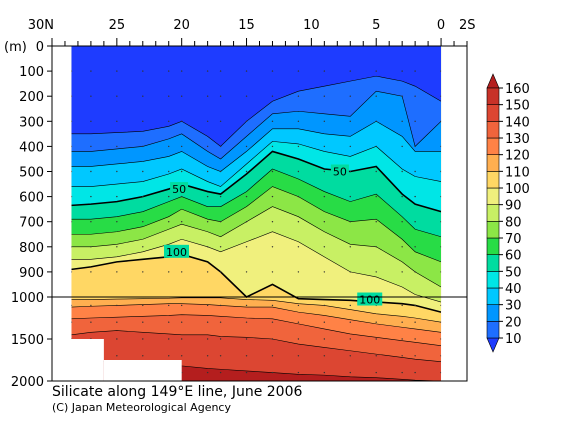  I want to click on y-tick-label: 800, so click(31, 248).